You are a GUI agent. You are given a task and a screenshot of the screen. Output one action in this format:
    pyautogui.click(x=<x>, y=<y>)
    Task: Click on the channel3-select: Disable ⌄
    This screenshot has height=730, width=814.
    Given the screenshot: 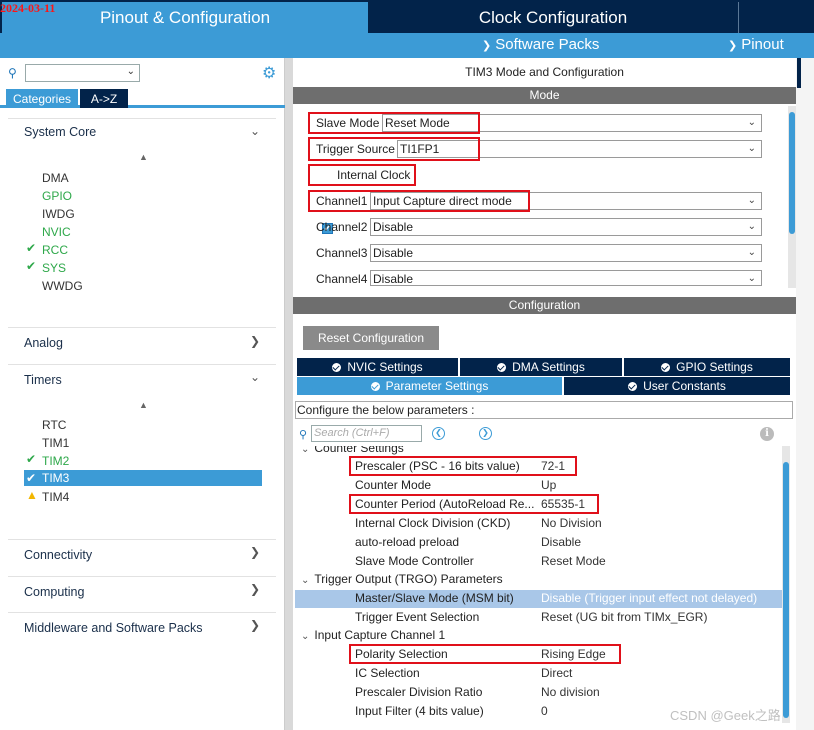 What is the action you would take?
    pyautogui.click(x=566, y=253)
    